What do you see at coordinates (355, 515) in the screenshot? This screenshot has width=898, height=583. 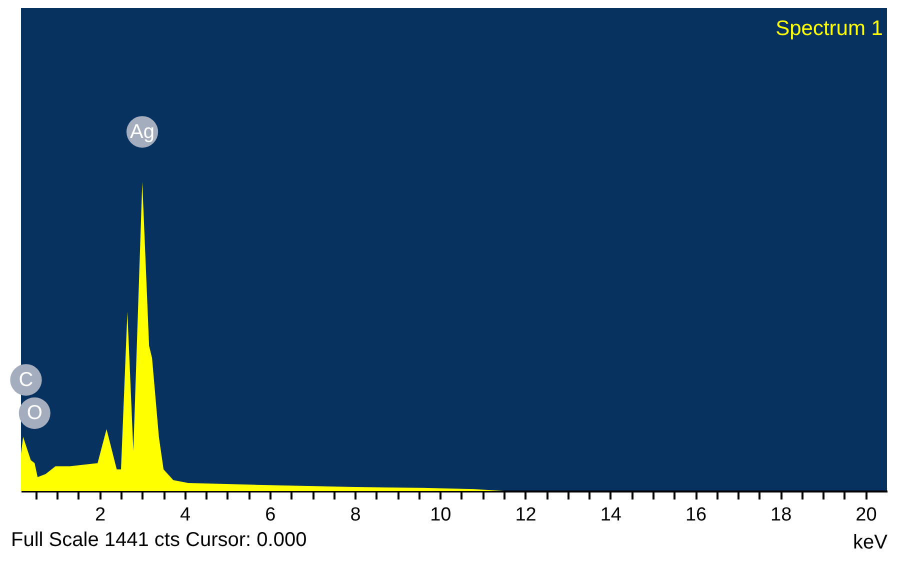 I see `x-tick-label: 8` at bounding box center [355, 515].